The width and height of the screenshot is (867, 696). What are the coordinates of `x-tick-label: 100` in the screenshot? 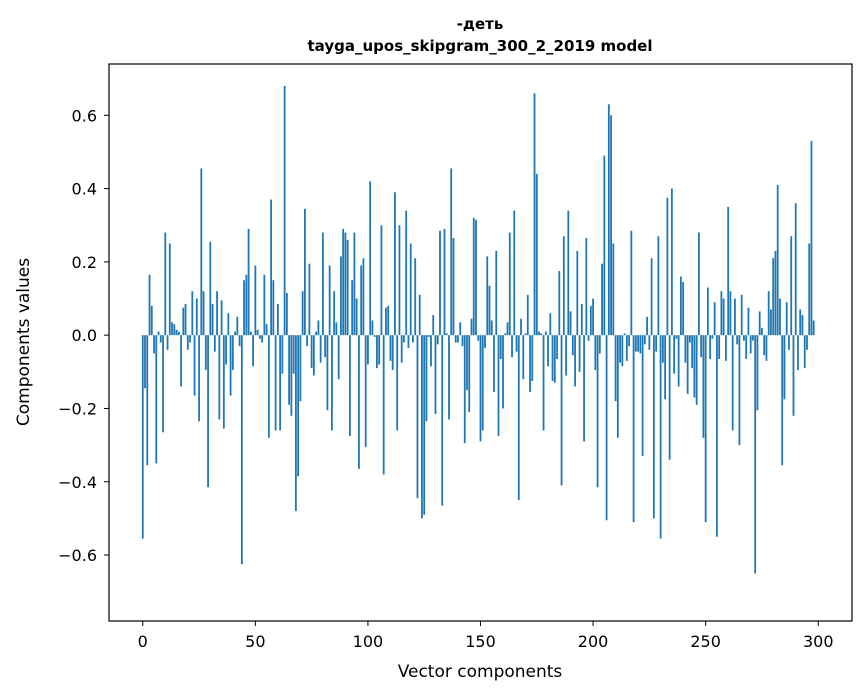 It's located at (368, 641).